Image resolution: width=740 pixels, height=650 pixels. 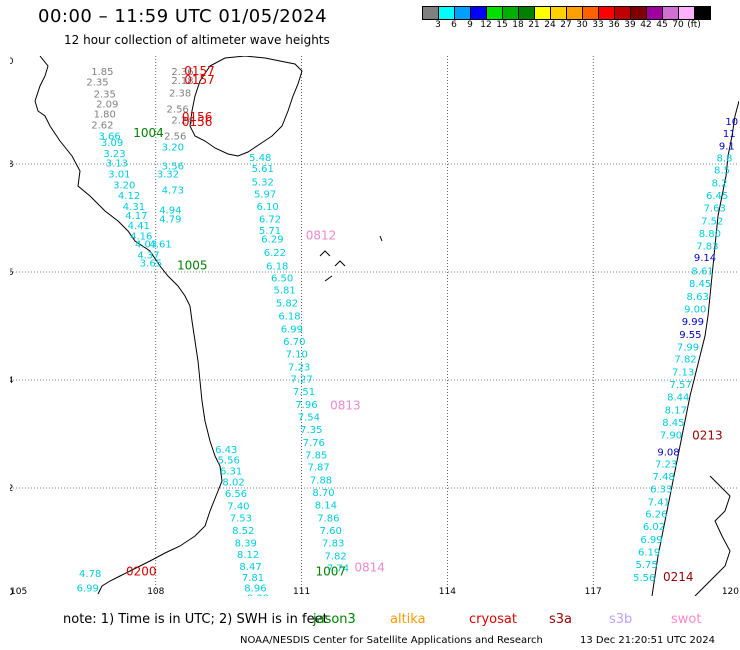 What do you see at coordinates (294, 342) in the screenshot?
I see `wave-height-label: 6.70` at bounding box center [294, 342].